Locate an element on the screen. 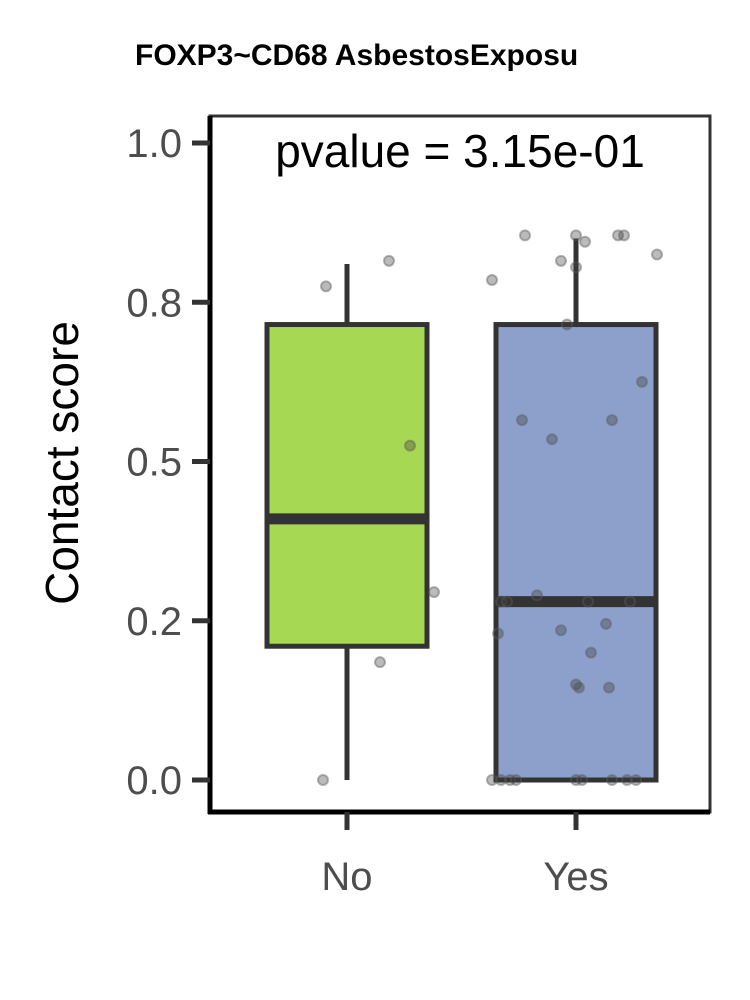 Image resolution: width=750 pixels, height=1000 pixels. y-axis-title: Contact score is located at coordinates (62, 463).